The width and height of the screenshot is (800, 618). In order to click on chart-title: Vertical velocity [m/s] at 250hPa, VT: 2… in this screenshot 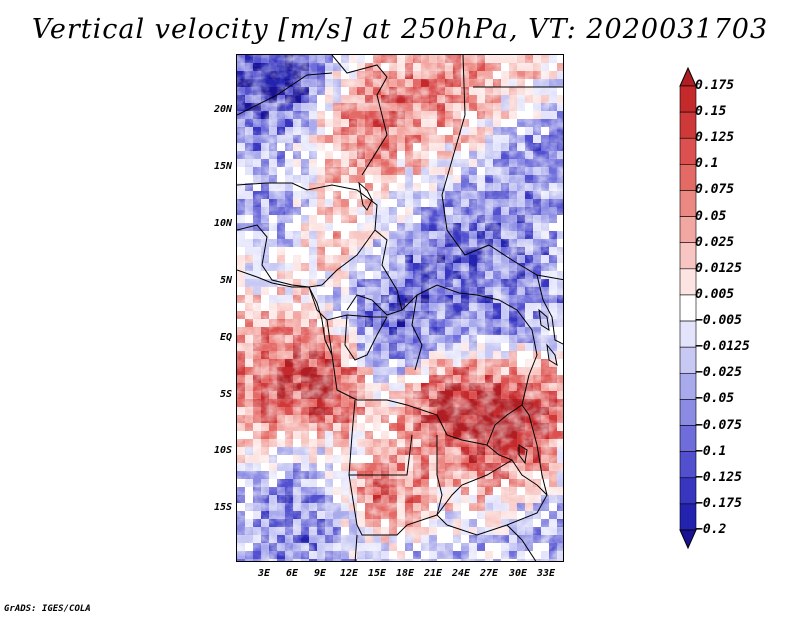, I will do `click(400, 29)`.